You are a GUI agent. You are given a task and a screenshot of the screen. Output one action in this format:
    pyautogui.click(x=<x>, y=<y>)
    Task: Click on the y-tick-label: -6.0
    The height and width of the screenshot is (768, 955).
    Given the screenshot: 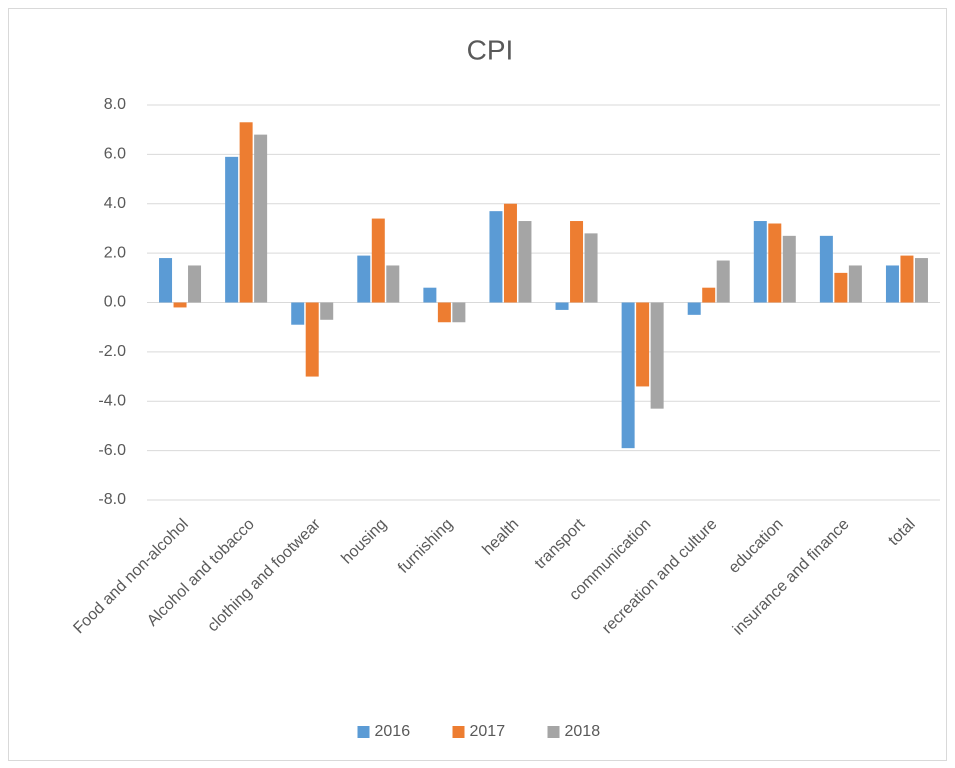 What is the action you would take?
    pyautogui.click(x=112, y=450)
    